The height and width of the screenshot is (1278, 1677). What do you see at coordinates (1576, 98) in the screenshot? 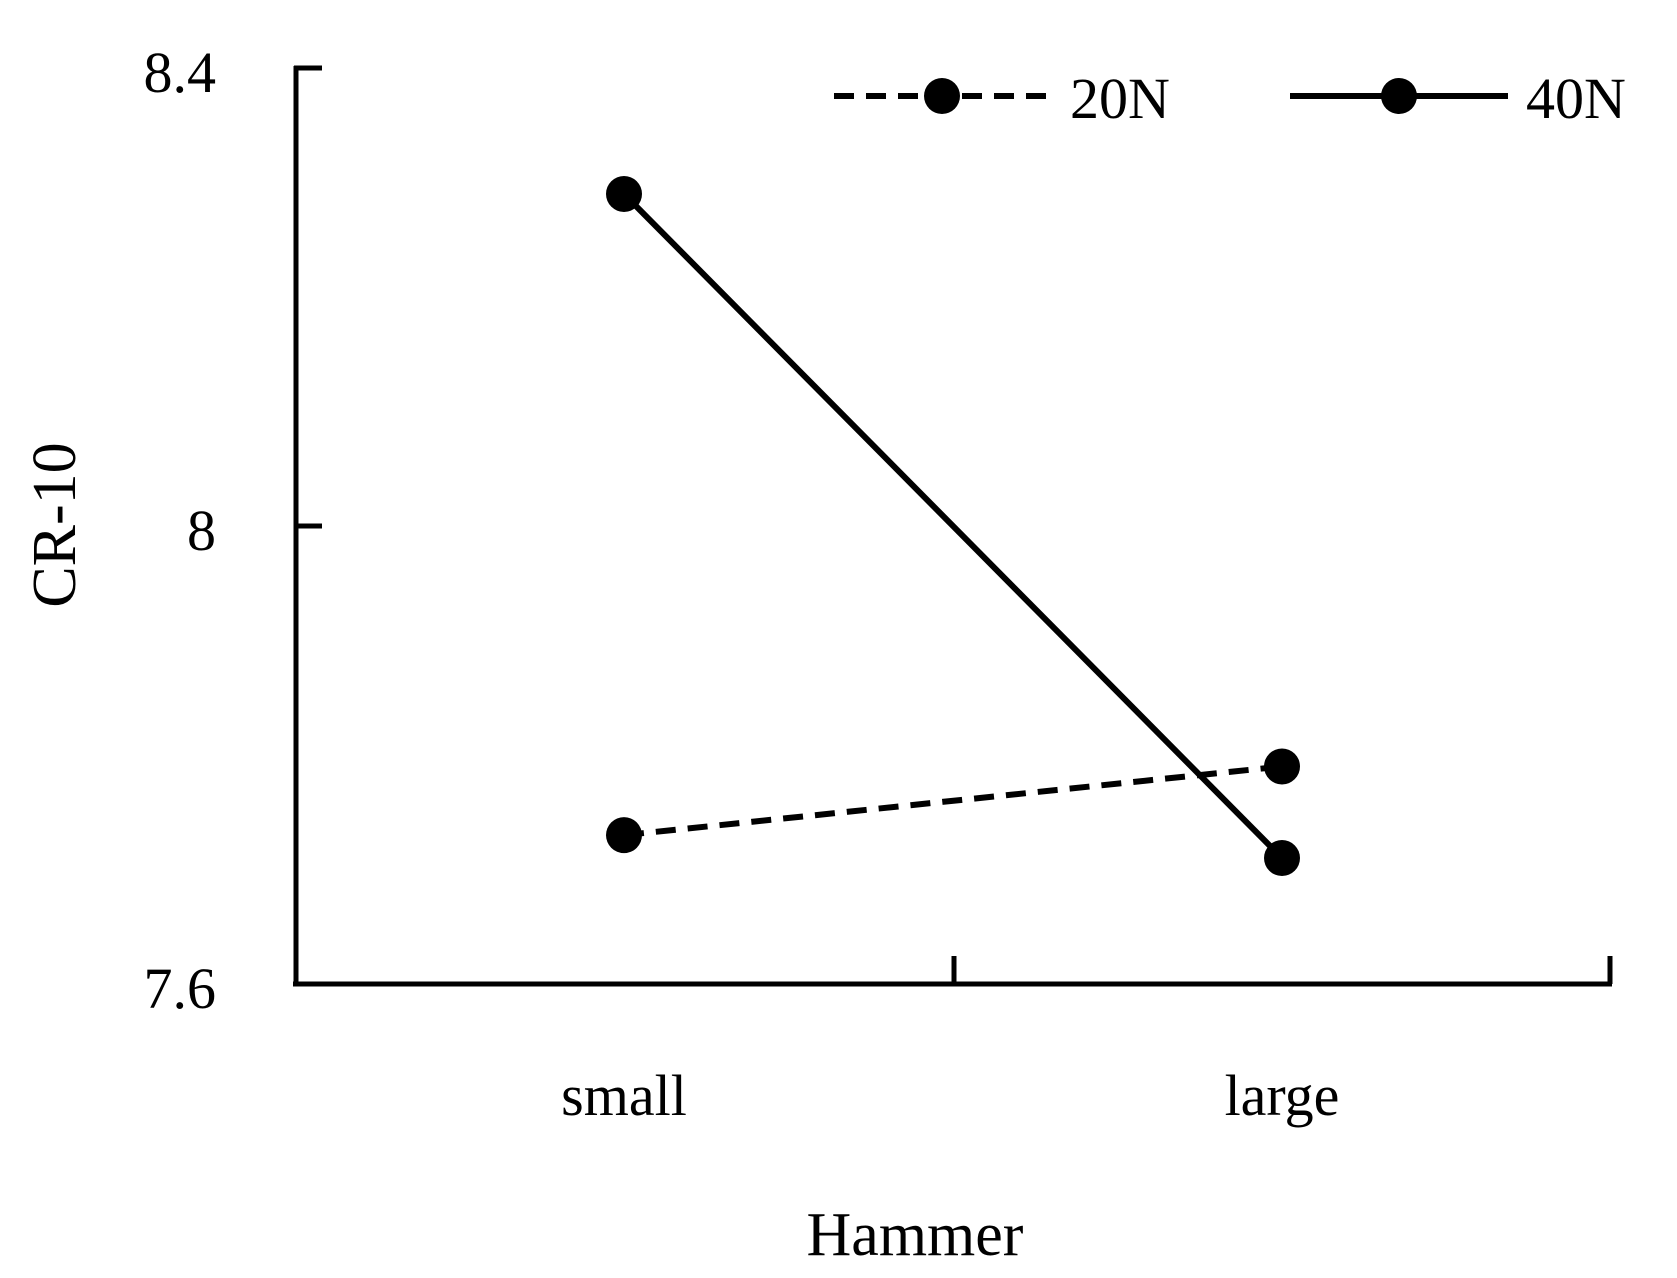
I see `legend-label-40n: 40N` at bounding box center [1576, 98].